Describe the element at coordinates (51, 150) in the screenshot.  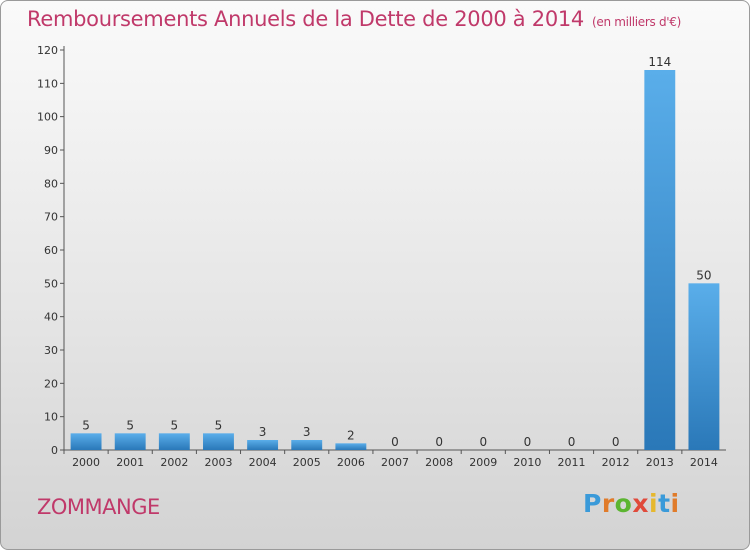
I see `y-tick-label: 90` at that location.